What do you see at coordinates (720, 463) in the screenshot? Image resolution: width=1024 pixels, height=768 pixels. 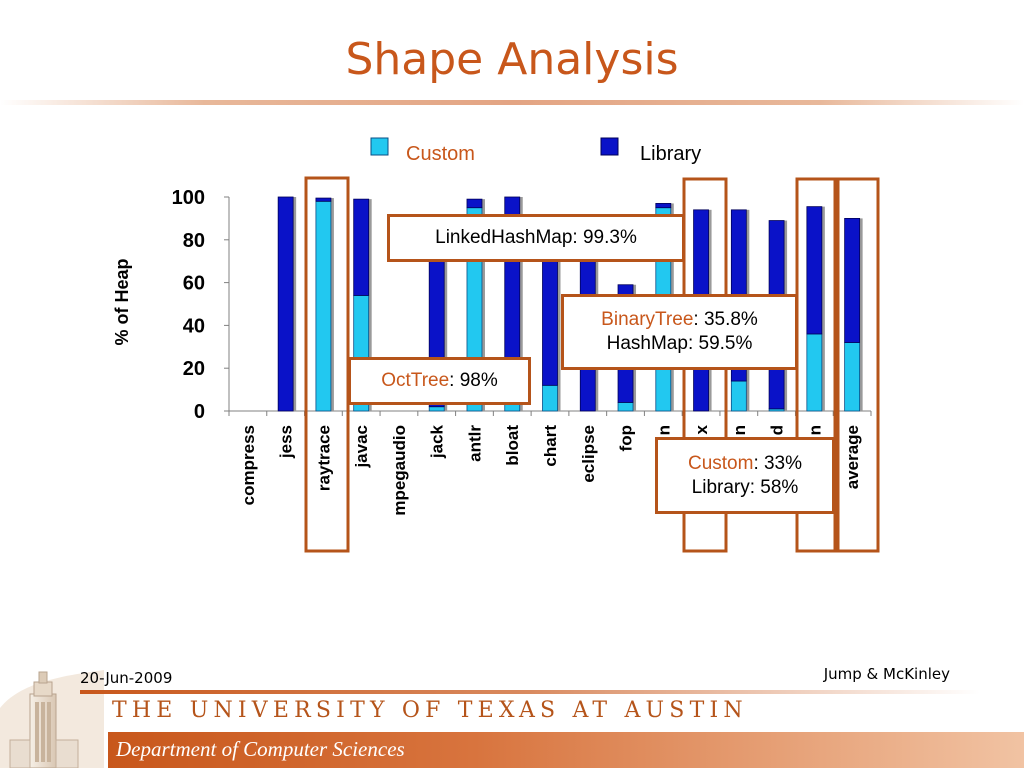 I see `callout-custom-highlight: Custom` at bounding box center [720, 463].